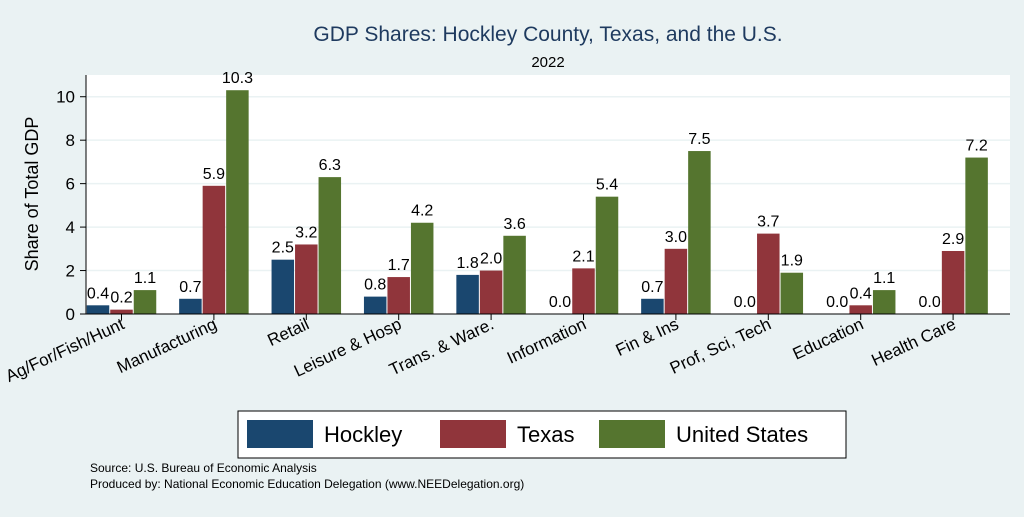 This screenshot has width=1024, height=517. Describe the element at coordinates (514, 224) in the screenshot. I see `data-label: 3.6` at that location.